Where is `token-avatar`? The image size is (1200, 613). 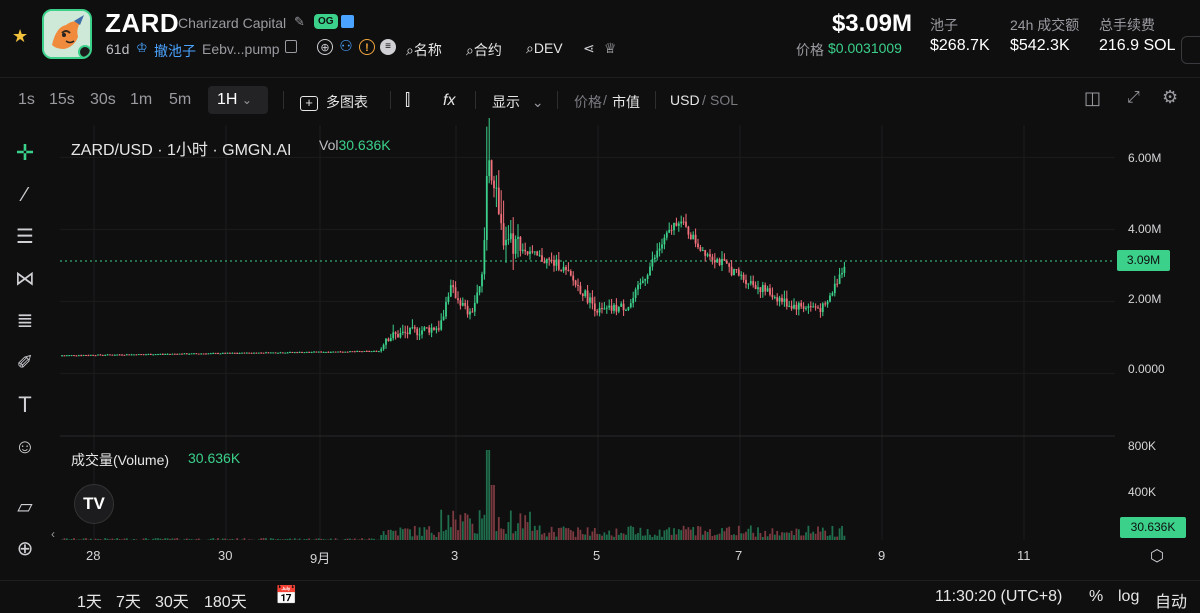 token-avatar is located at coordinates (67, 34).